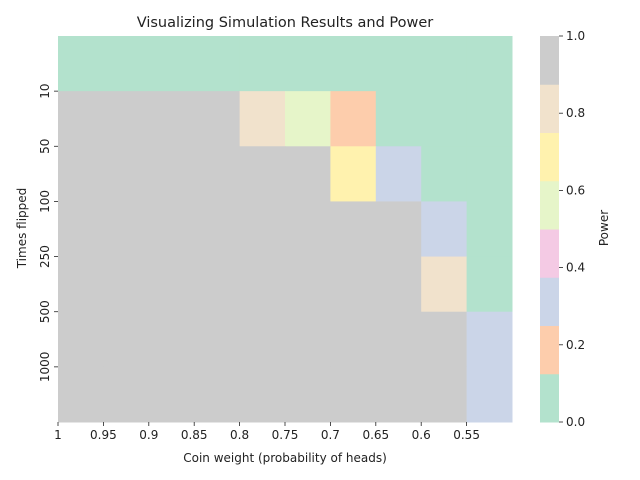 The width and height of the screenshot is (640, 480). Describe the element at coordinates (604, 228) in the screenshot. I see `colorbar-label: Power` at that location.